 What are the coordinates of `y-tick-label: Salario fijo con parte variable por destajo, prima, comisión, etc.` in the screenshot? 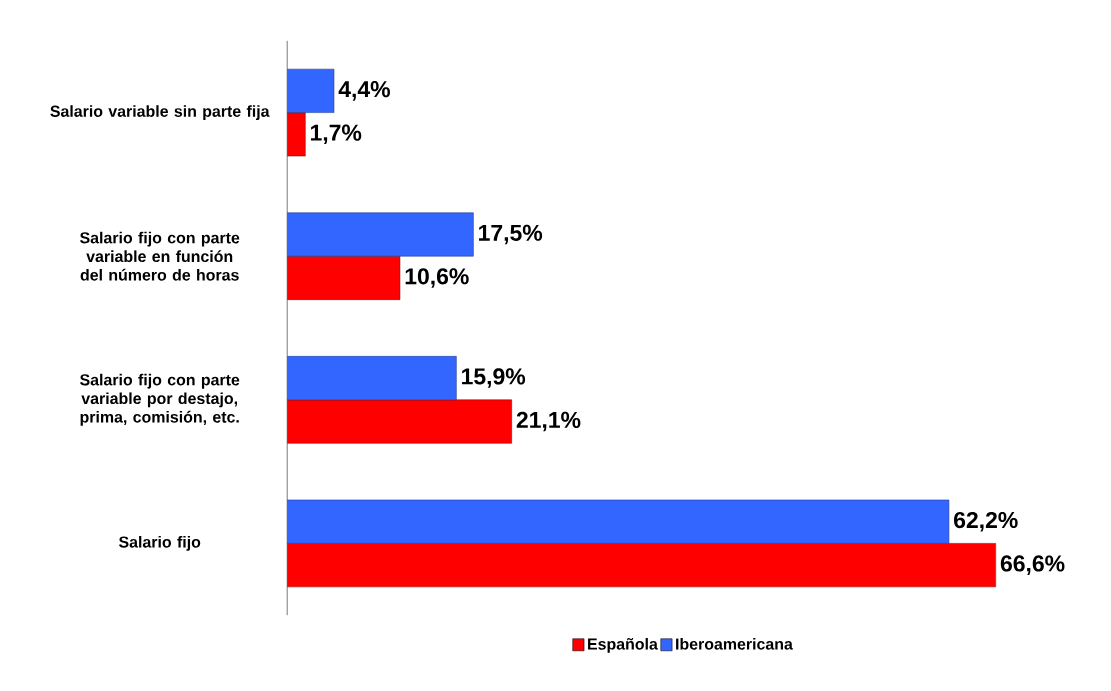 It's located at (160, 399).